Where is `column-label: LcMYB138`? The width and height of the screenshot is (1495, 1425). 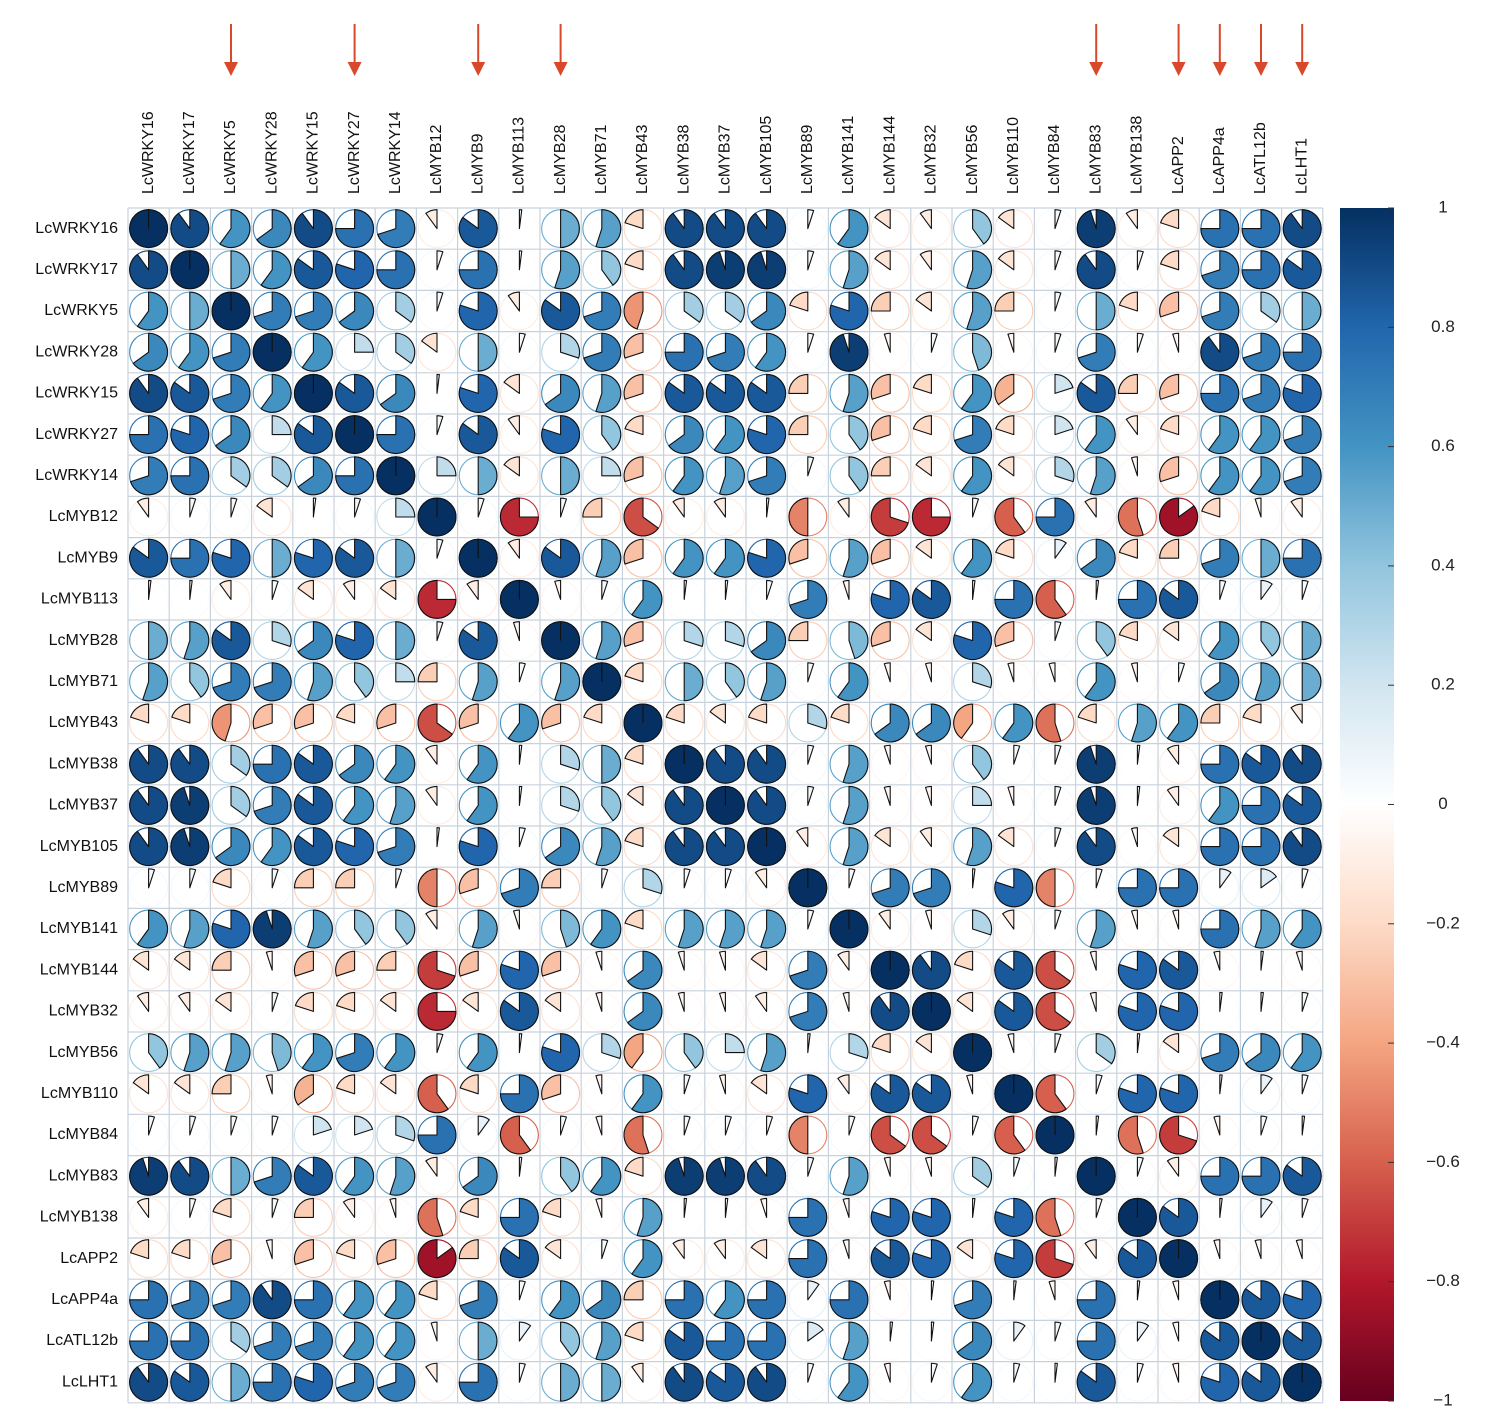 column-label: LcMYB138 is located at coordinates (1137, 155).